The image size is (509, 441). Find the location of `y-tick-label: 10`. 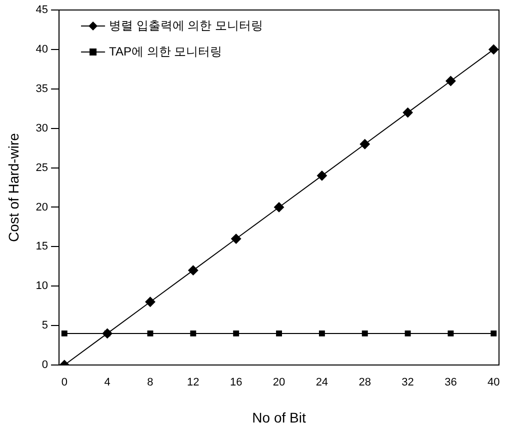

y-tick-label: 10 is located at coordinates (42, 286).